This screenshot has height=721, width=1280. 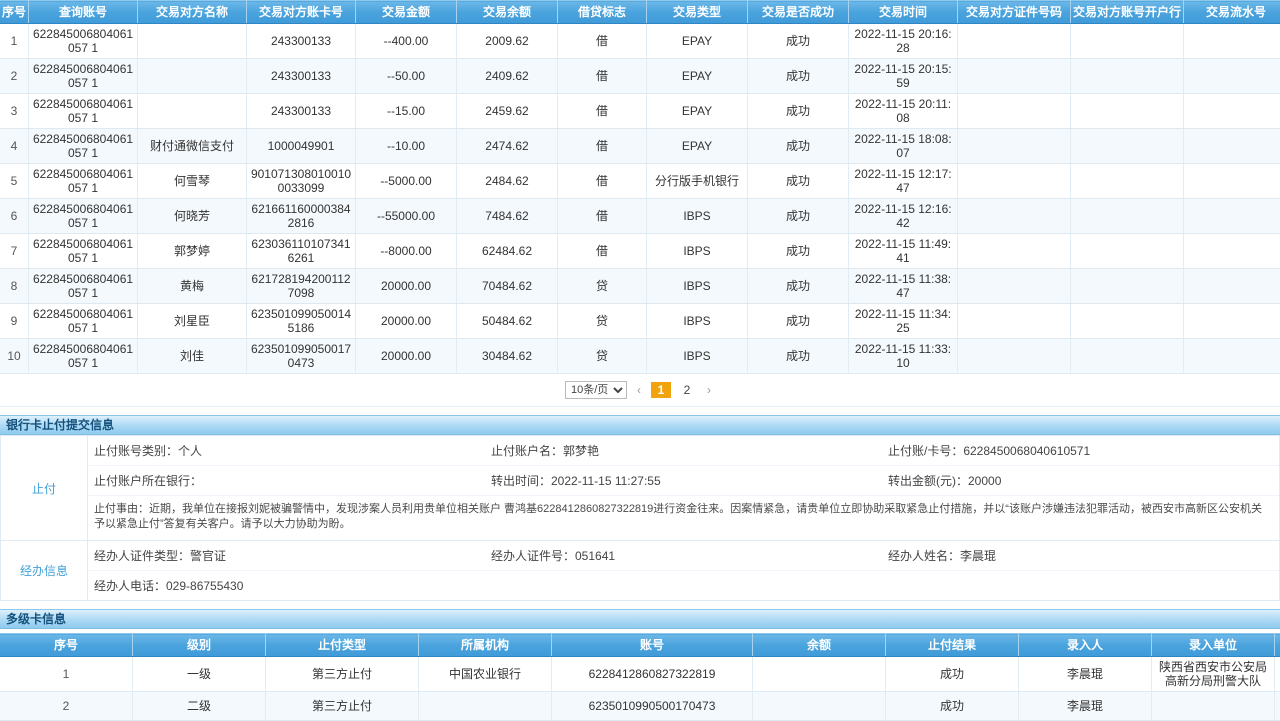 I want to click on column-header-ml-type: 止付类型, so click(x=342, y=645).